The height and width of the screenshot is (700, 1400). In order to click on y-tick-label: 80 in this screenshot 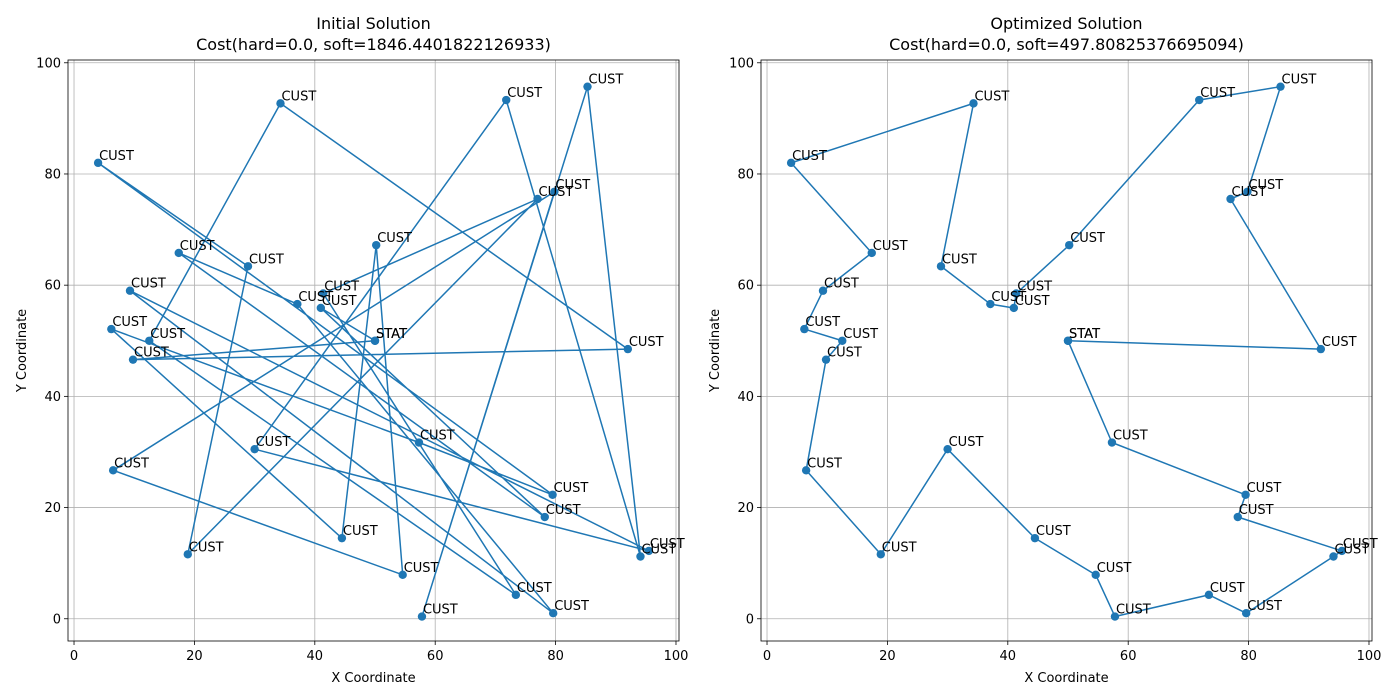, I will do `click(52, 174)`.